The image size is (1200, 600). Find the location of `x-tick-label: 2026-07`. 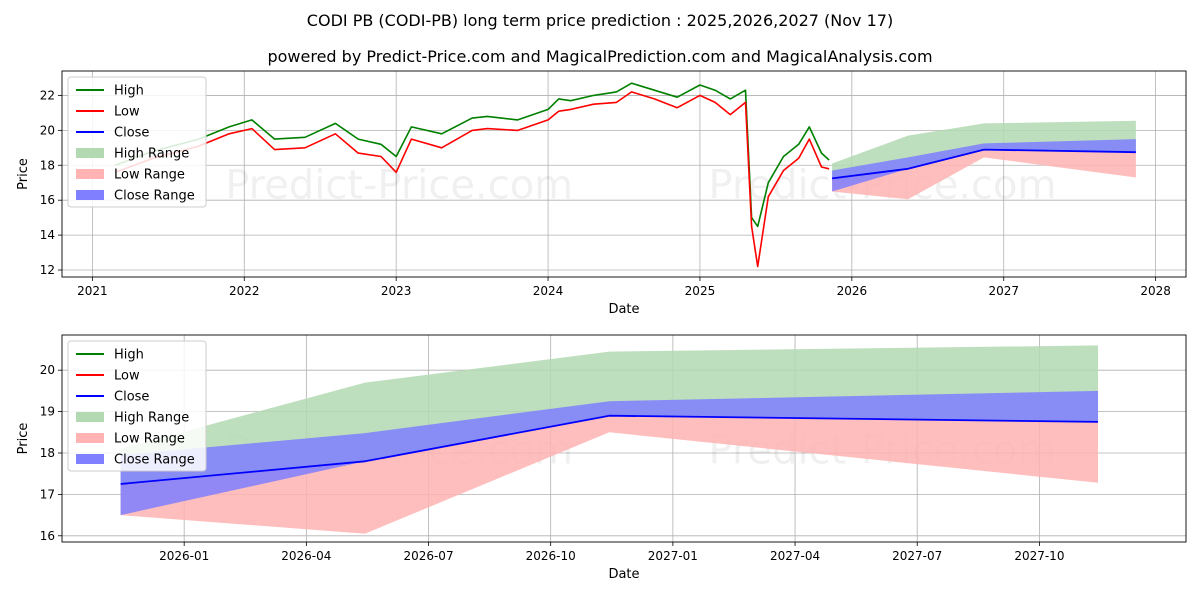

x-tick-label: 2026-07 is located at coordinates (428, 556).